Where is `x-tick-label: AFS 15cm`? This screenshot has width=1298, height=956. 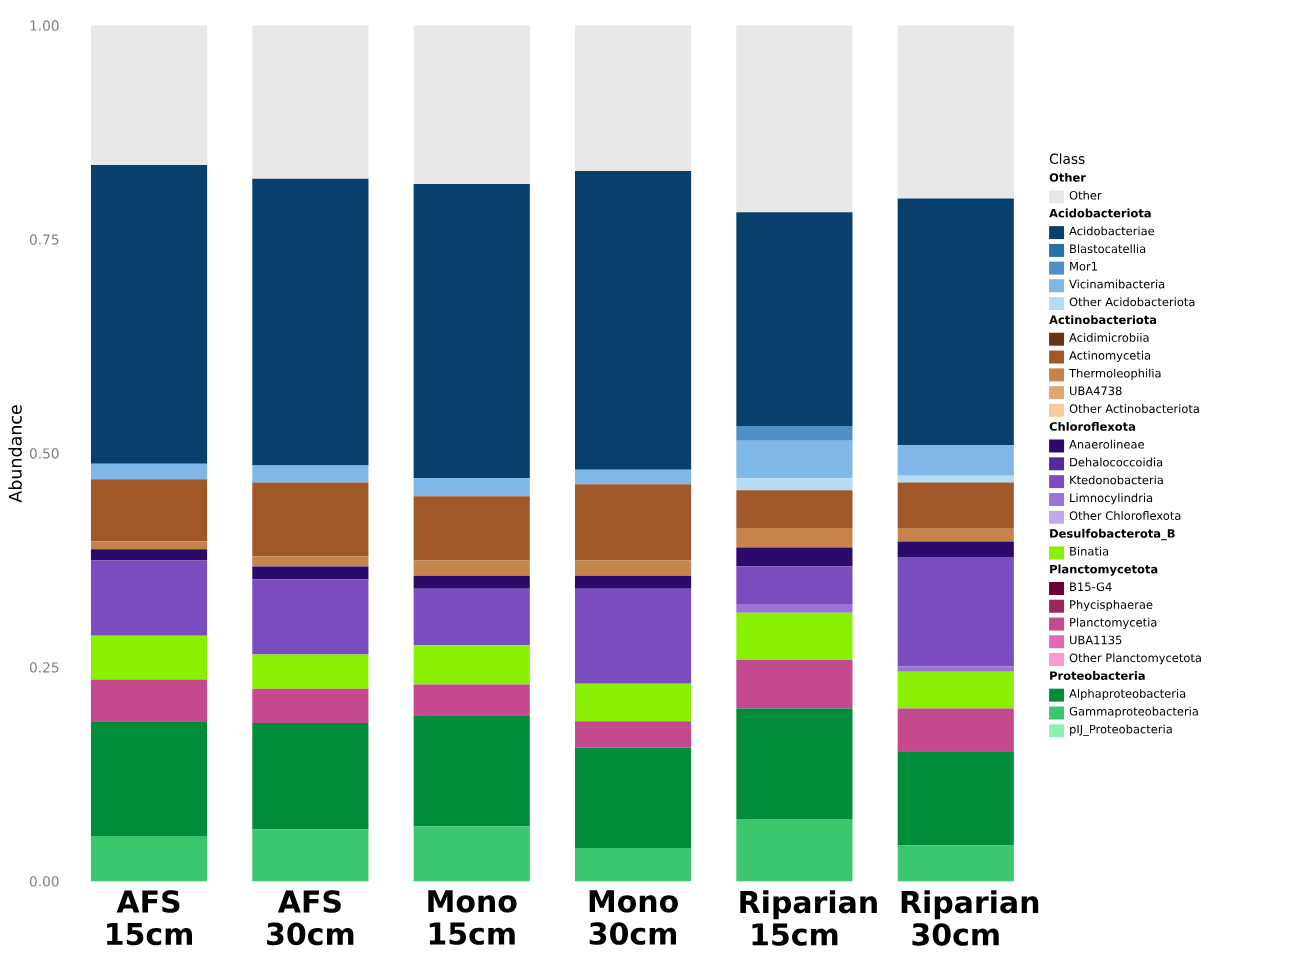
x-tick-label: AFS 15cm is located at coordinates (150, 918).